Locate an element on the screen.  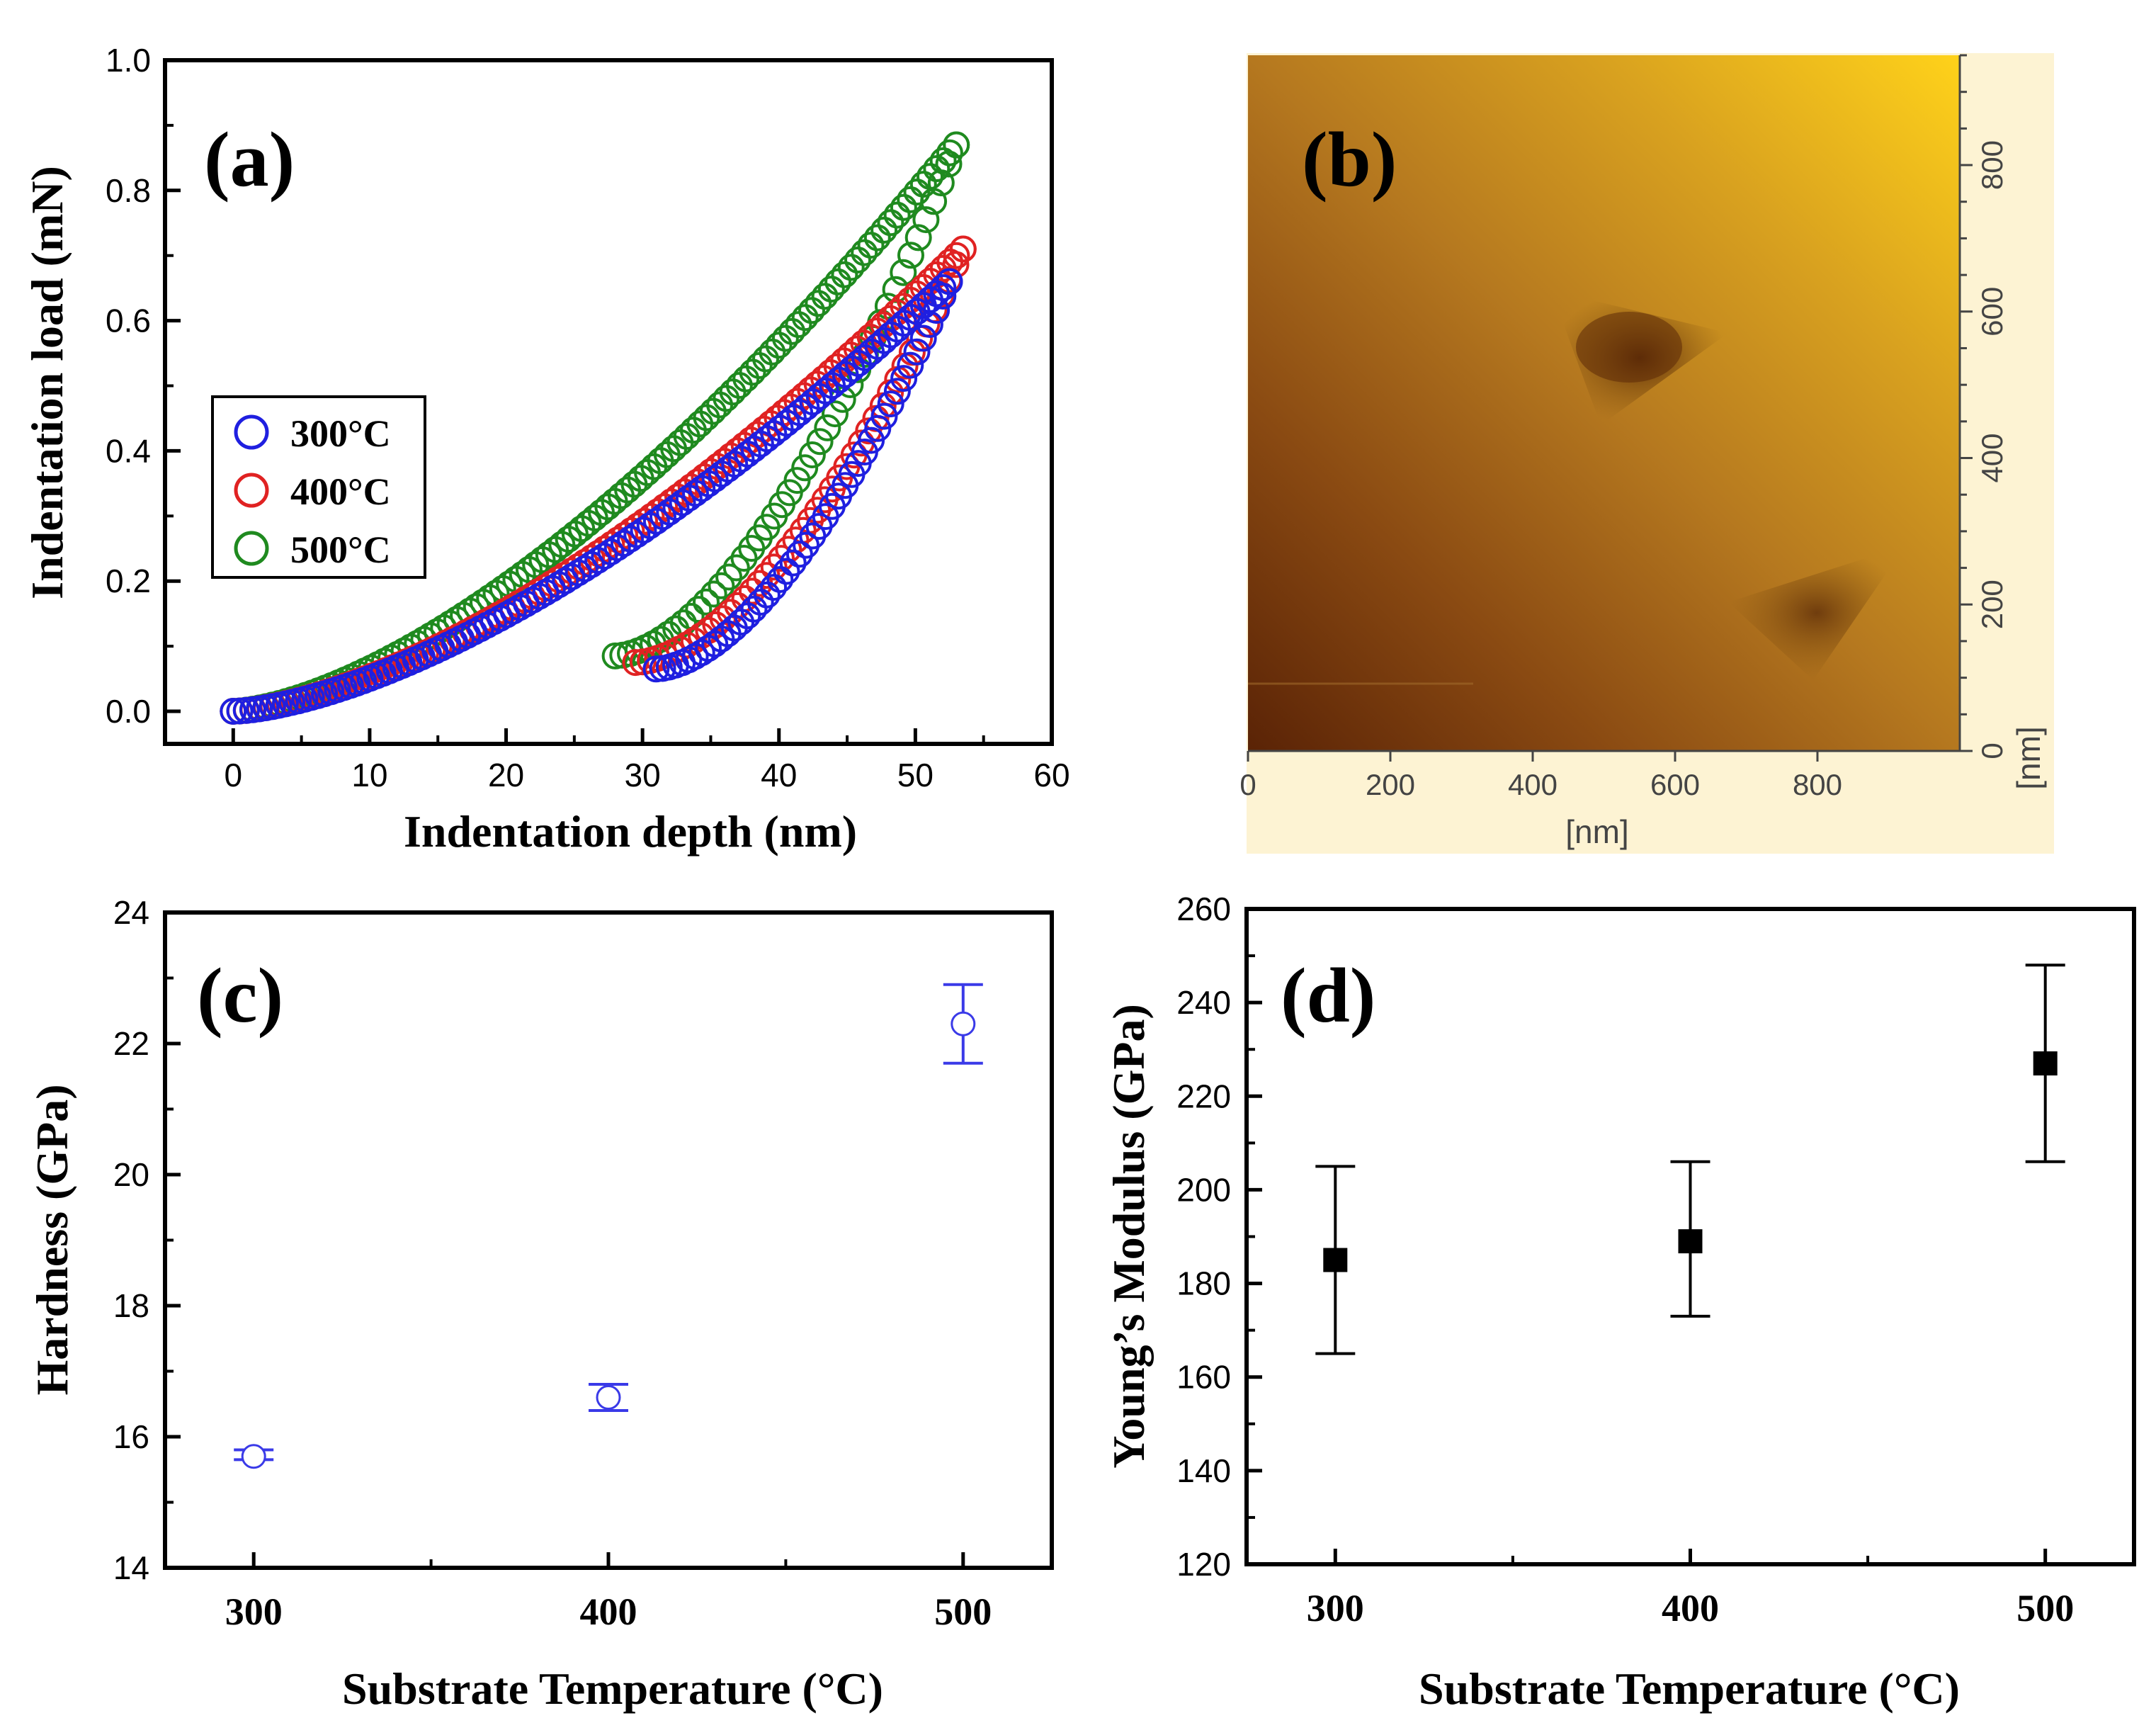
a-x-tick-label: 0 is located at coordinates (234, 775).